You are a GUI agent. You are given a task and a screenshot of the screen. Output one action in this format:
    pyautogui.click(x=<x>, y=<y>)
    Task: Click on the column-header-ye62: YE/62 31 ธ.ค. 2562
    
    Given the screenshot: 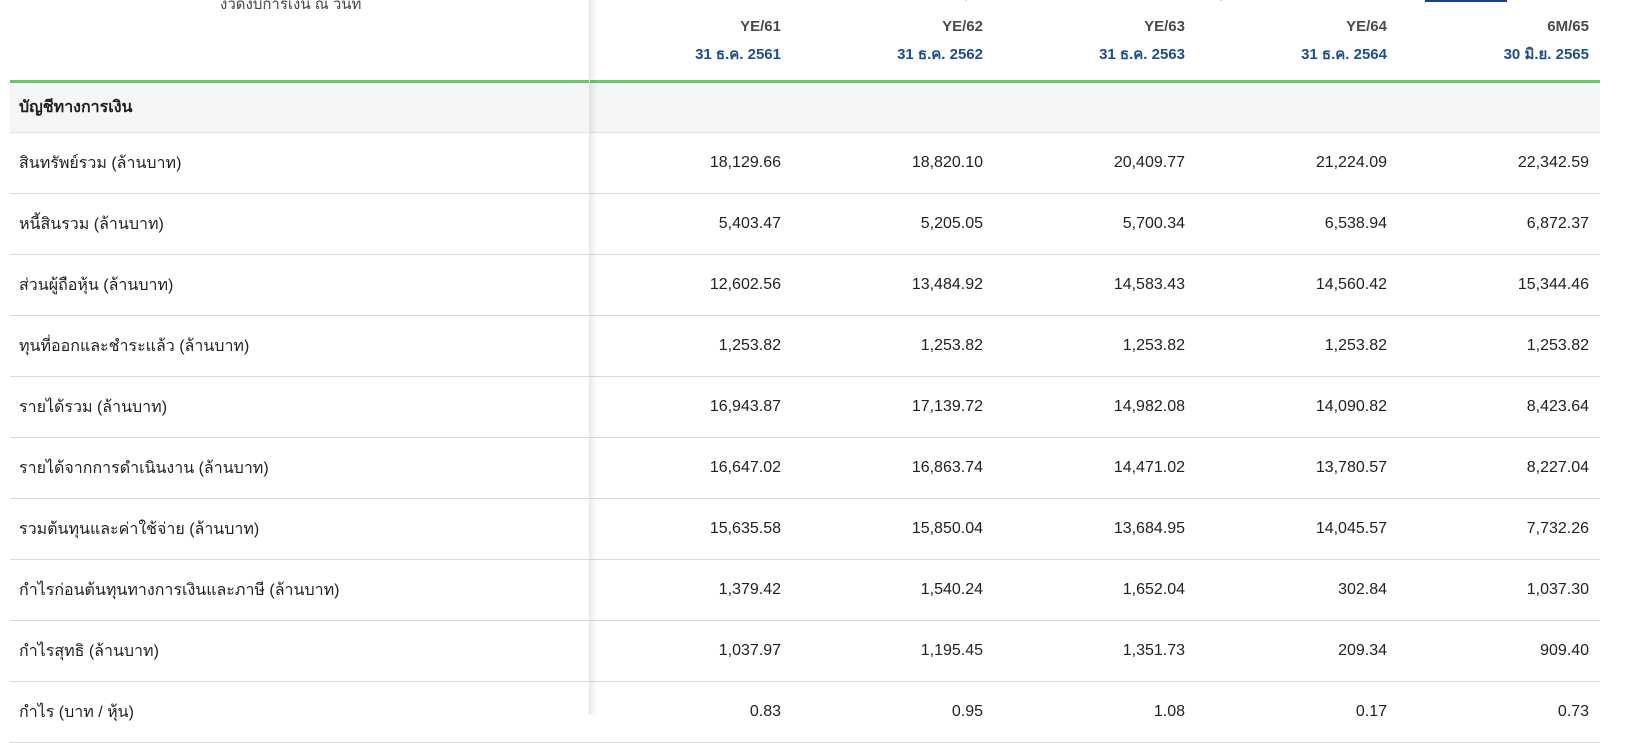 What is the action you would take?
    pyautogui.click(x=893, y=41)
    